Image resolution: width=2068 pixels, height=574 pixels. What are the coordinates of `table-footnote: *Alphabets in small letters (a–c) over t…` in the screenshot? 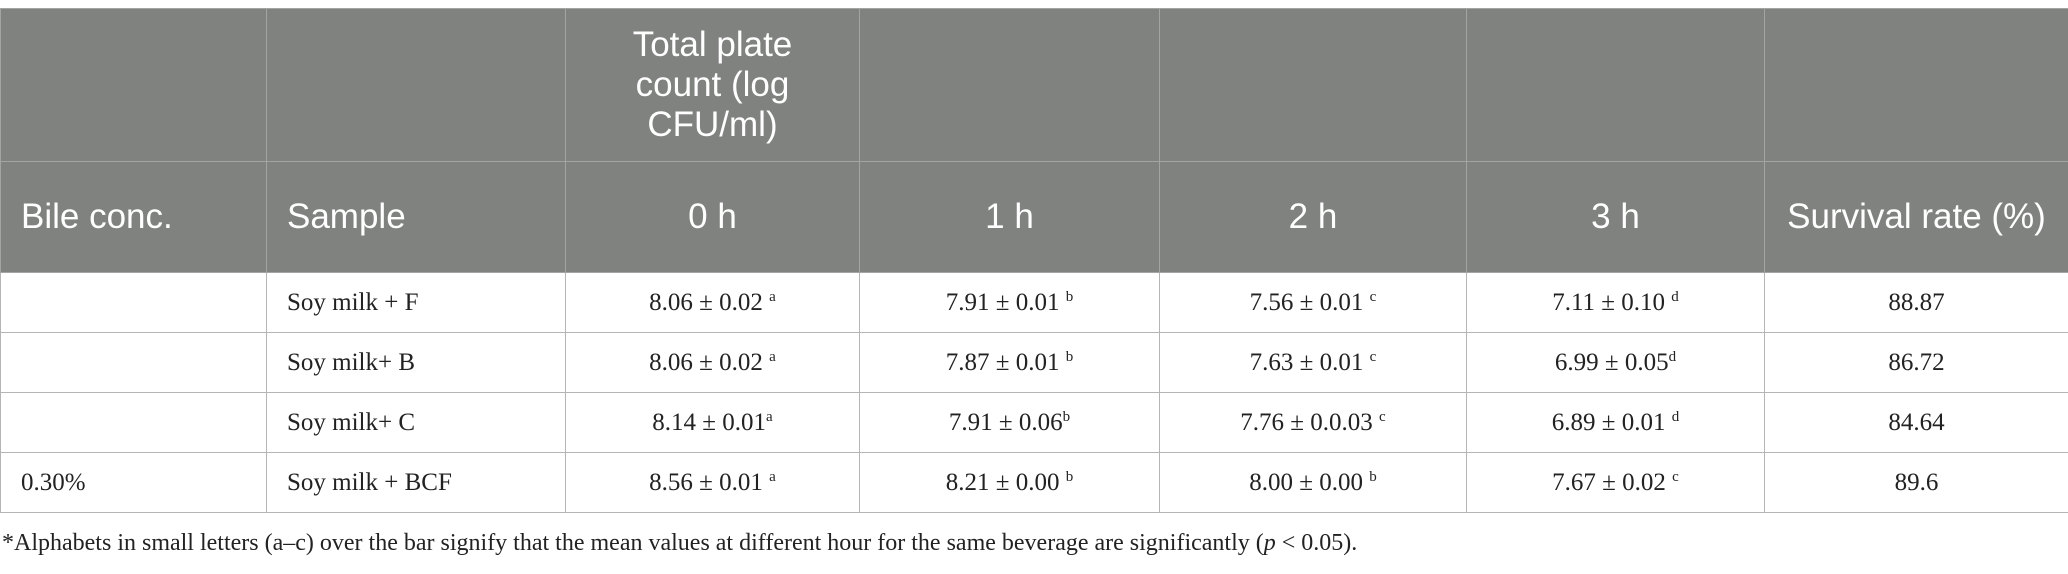 It's located at (679, 543).